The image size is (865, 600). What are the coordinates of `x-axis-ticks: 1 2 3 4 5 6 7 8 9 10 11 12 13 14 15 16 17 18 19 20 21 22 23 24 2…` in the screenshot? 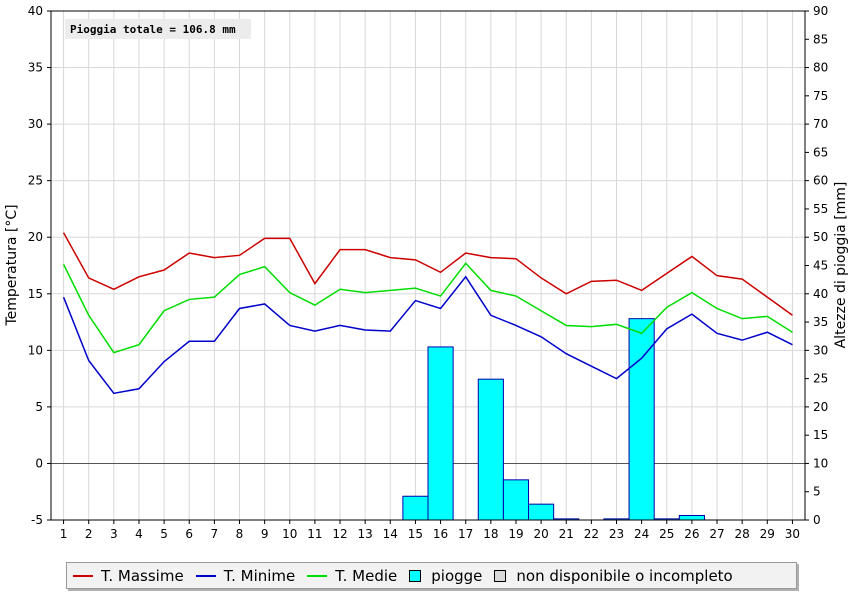 It's located at (430, 530).